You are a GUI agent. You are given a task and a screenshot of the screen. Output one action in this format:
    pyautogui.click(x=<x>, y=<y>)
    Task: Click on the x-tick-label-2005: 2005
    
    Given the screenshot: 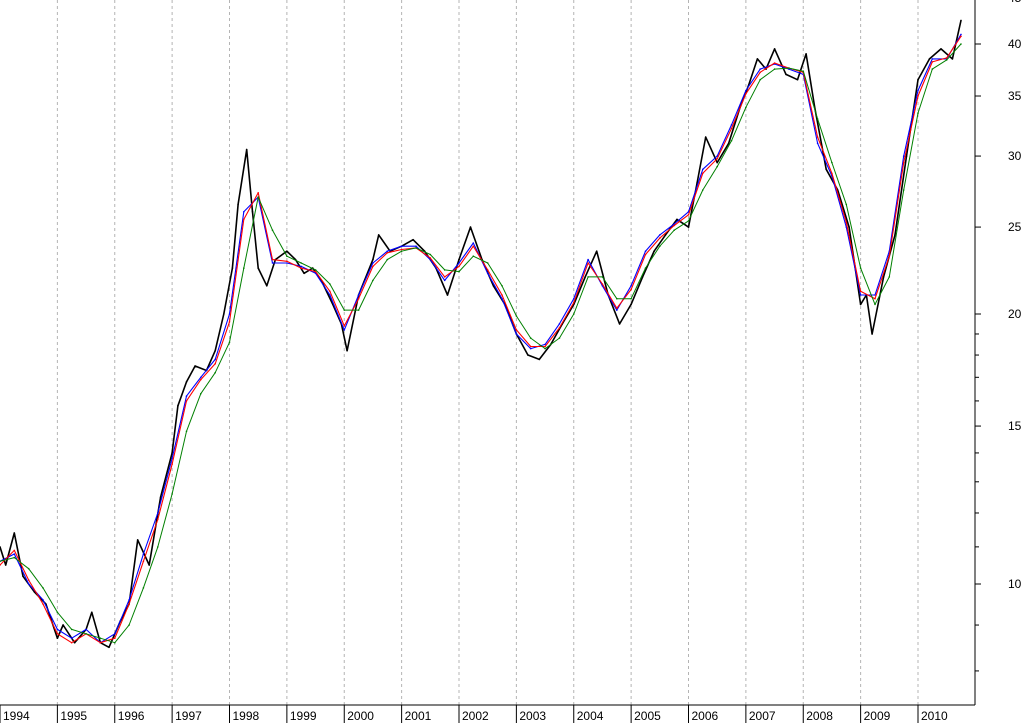 What is the action you would take?
    pyautogui.click(x=647, y=716)
    